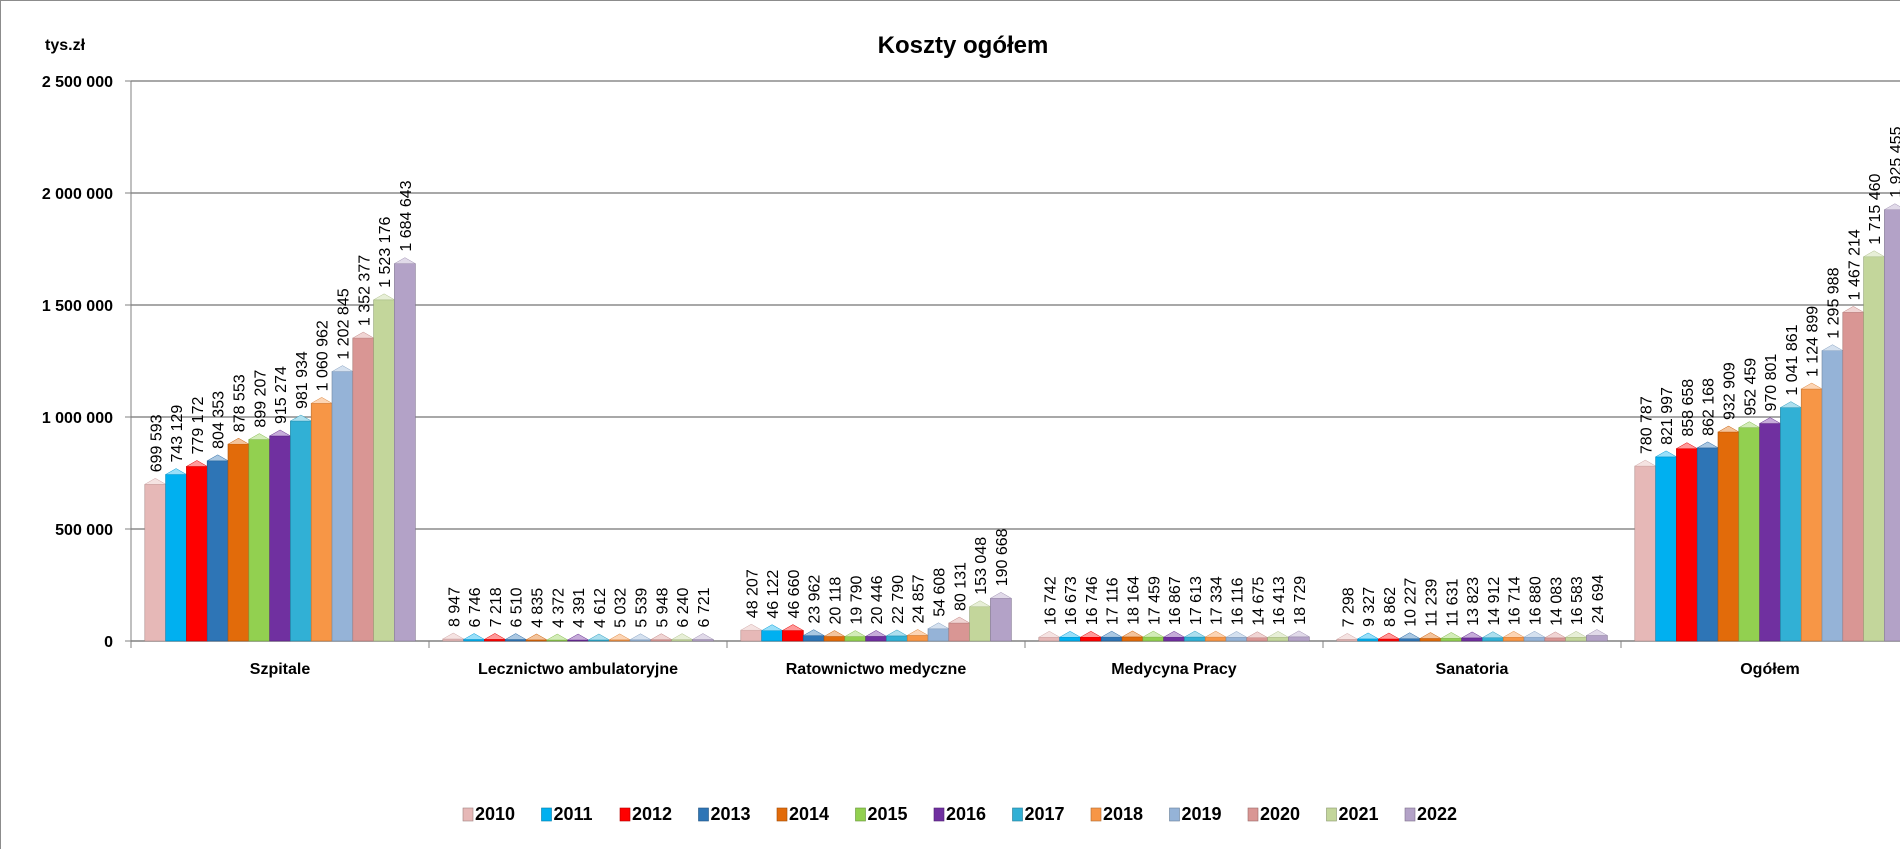 The height and width of the screenshot is (850, 1900). I want to click on data-label: 1 124 899, so click(1813, 341).